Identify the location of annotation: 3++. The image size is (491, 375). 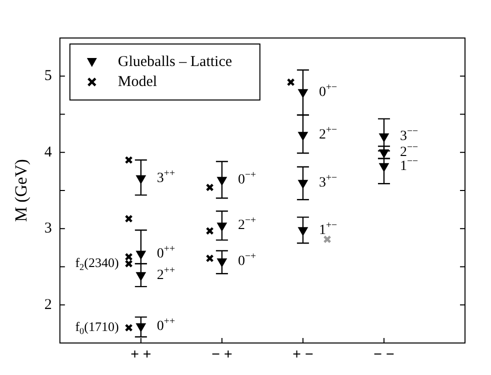
(166, 177).